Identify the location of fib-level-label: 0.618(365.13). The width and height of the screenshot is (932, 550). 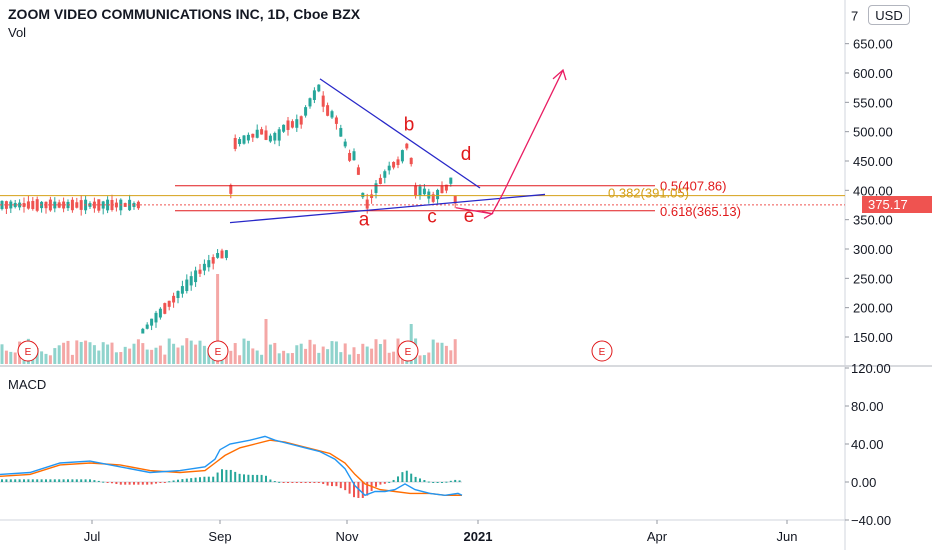
(700, 211).